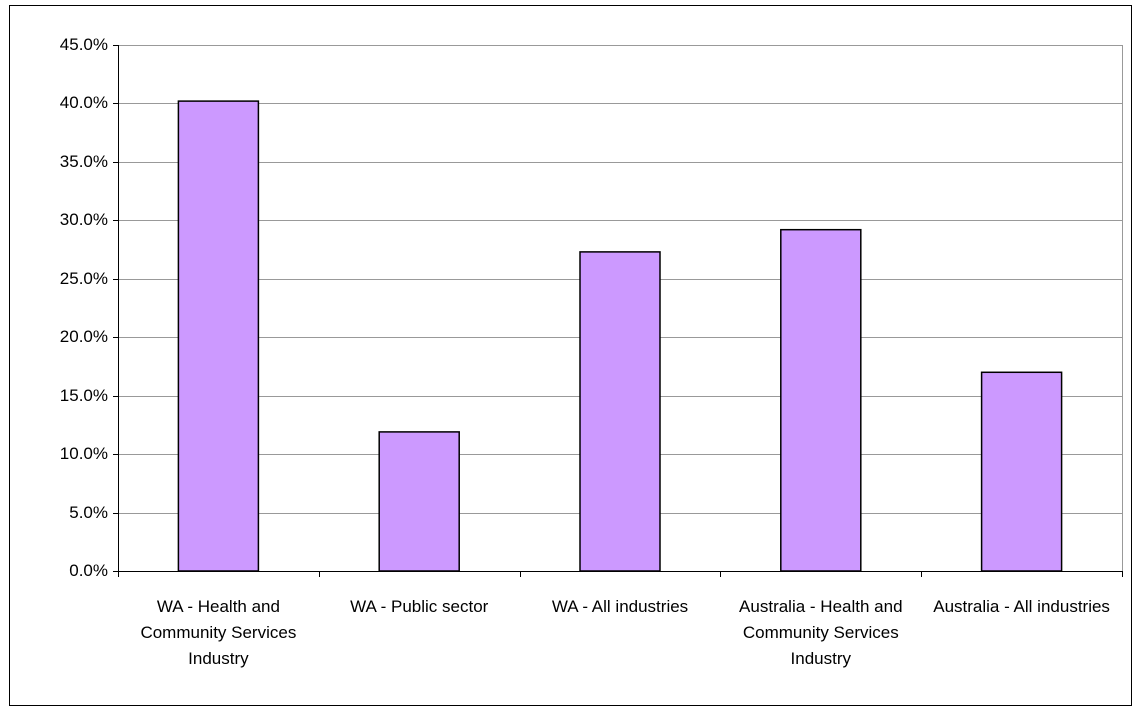 The width and height of the screenshot is (1133, 706). Describe the element at coordinates (88, 512) in the screenshot. I see `y-tick-label: 5.0%` at that location.